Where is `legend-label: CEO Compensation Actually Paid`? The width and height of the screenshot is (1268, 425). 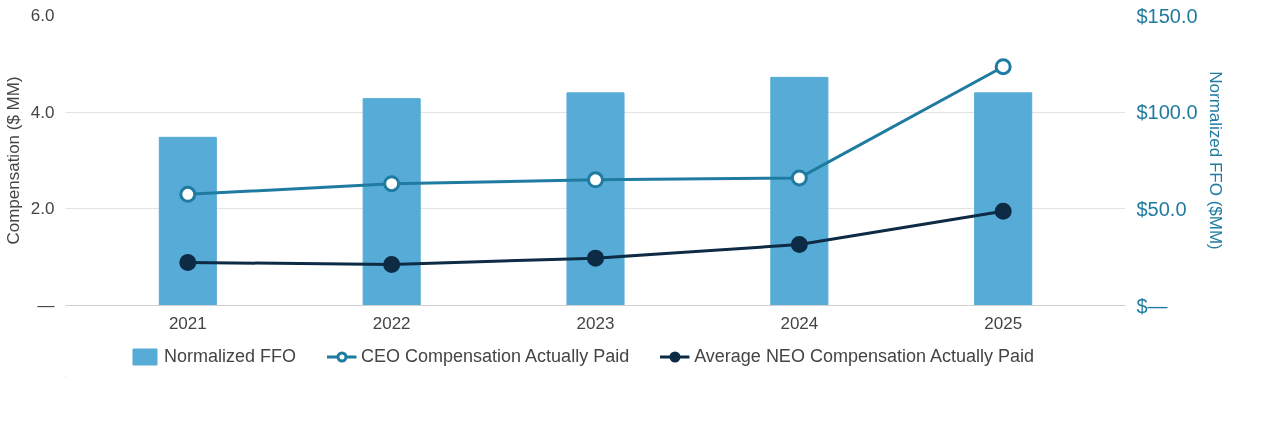 legend-label: CEO Compensation Actually Paid is located at coordinates (495, 356).